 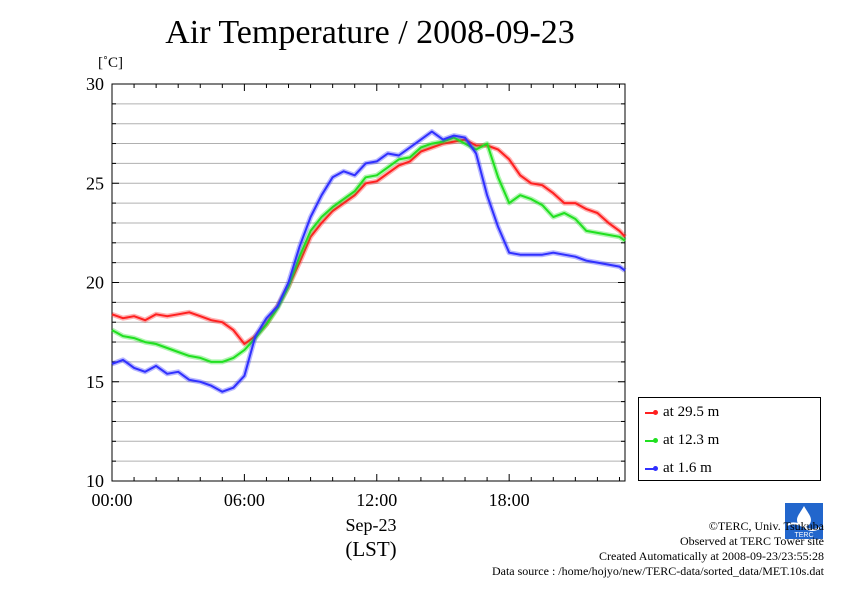 What do you see at coordinates (687, 468) in the screenshot?
I see `legend-label-1-6m: at 1.6 m` at bounding box center [687, 468].